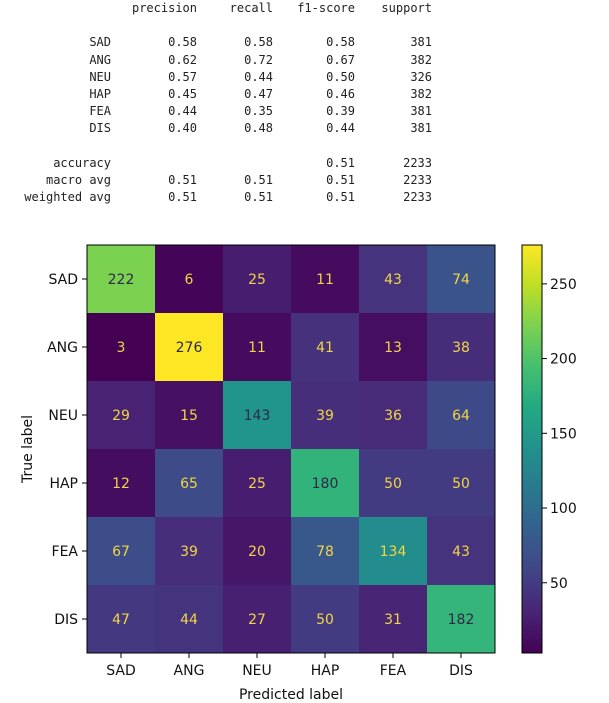 The height and width of the screenshot is (703, 609). Describe the element at coordinates (182, 59) in the screenshot. I see `report-cell: 0.62` at that location.